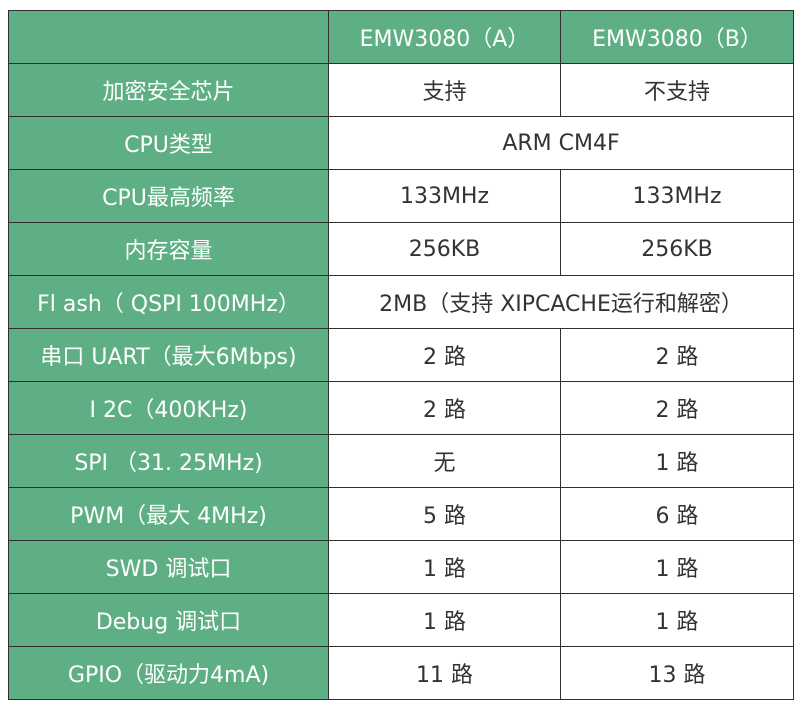 This screenshot has height=719, width=800. I want to click on value-a: 256KB, so click(444, 249).